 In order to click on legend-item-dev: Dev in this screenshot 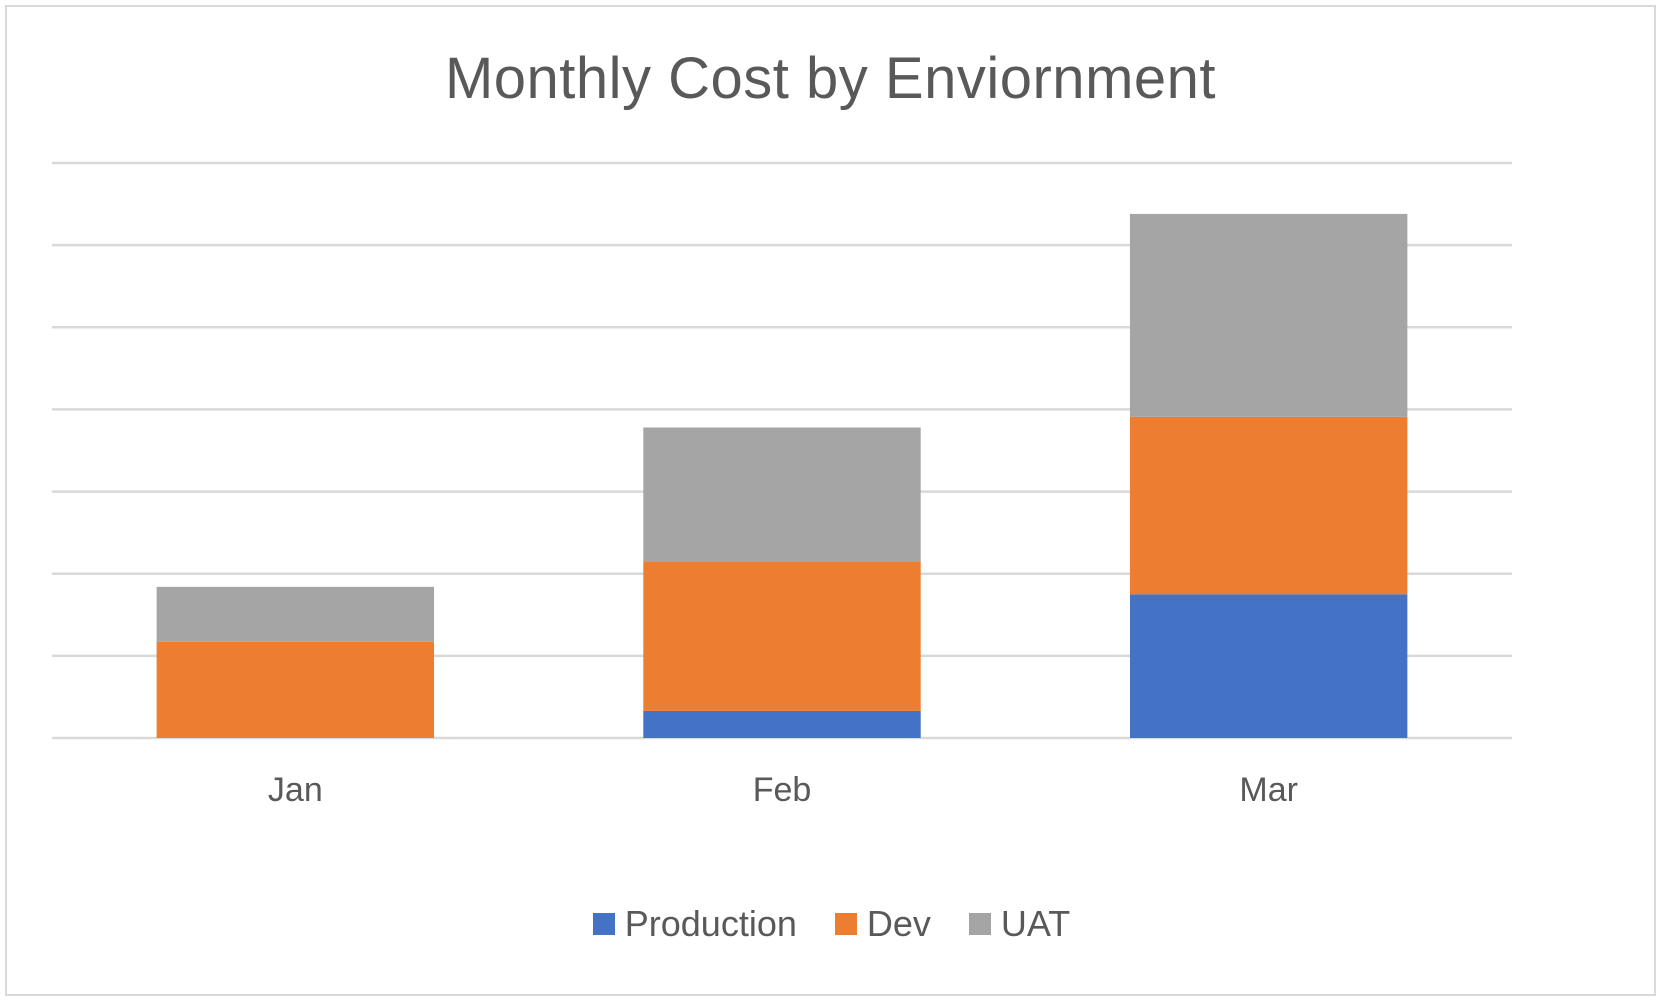, I will do `click(882, 924)`.